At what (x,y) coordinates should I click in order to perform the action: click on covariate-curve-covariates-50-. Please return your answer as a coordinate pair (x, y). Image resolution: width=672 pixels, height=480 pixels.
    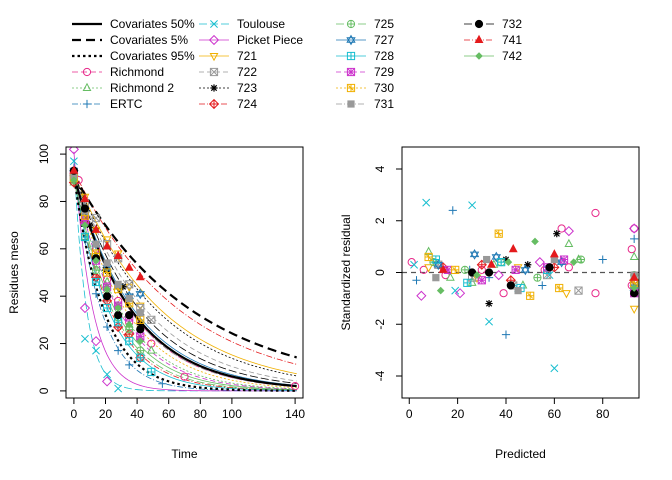
    Looking at the image, I should click on (184, 281).